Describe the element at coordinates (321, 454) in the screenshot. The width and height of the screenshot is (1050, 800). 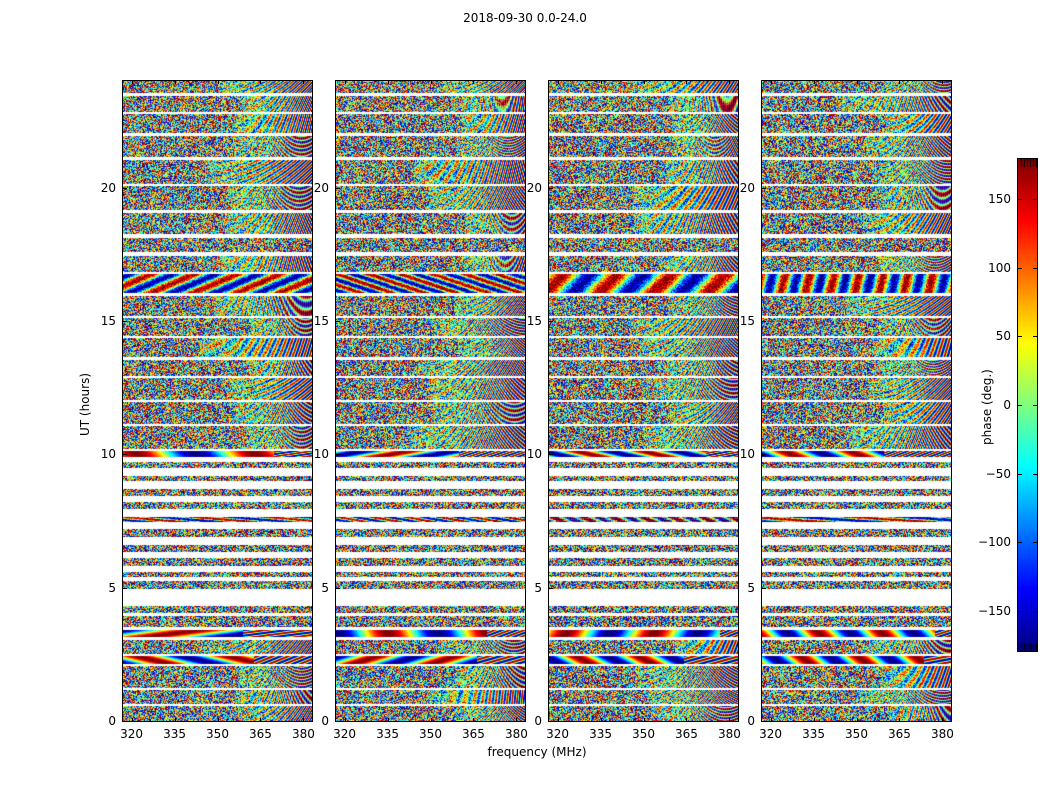
I see `panel-yy-ytick-label: 10` at that location.